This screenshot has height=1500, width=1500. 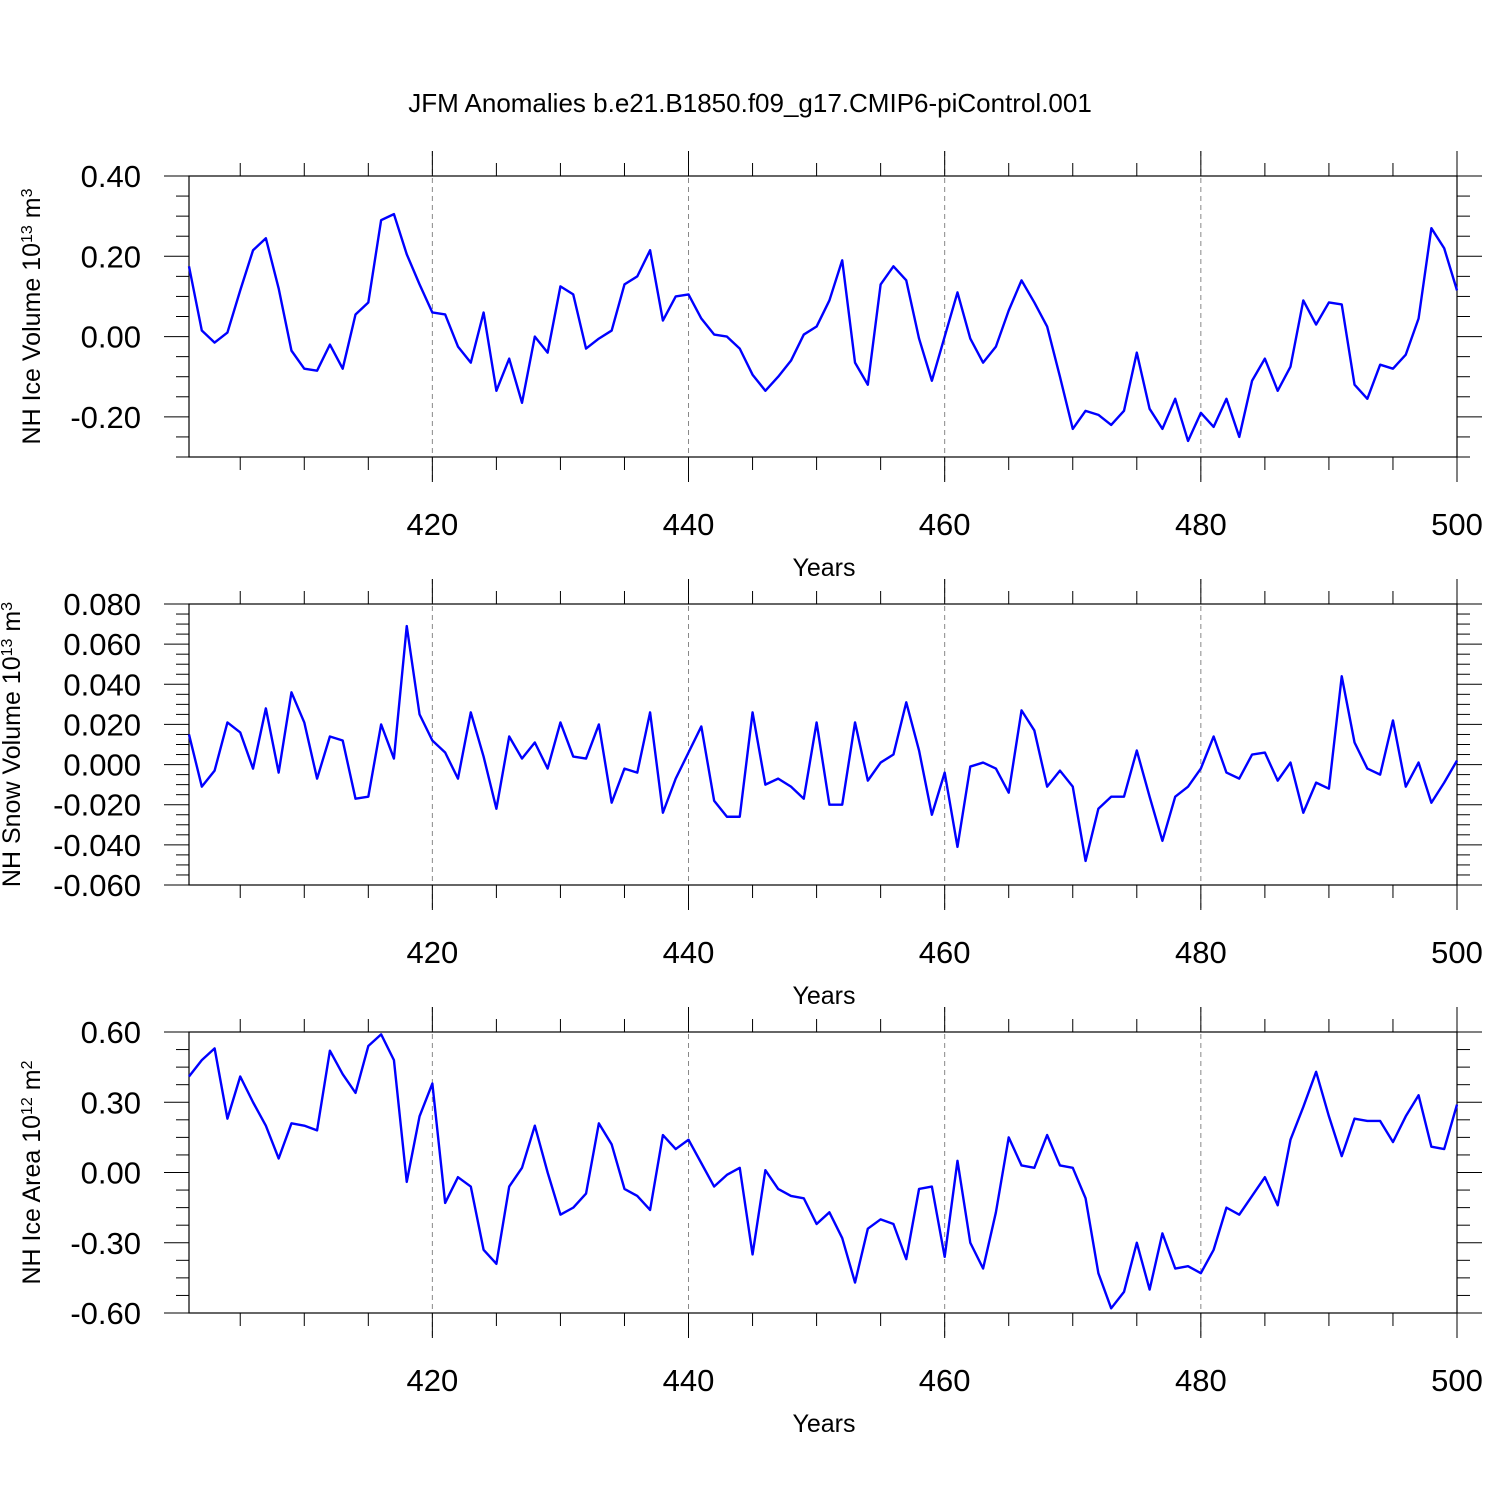 I want to click on y-tick-label--0.20: -0.20, so click(x=105, y=417).